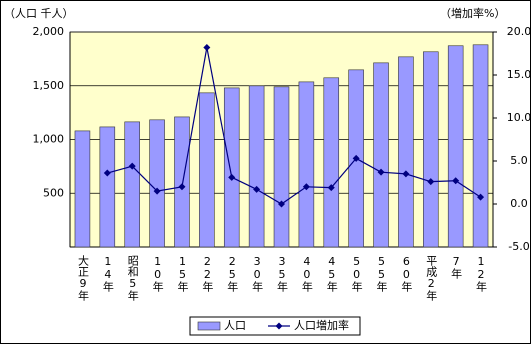  What do you see at coordinates (306, 273) in the screenshot?
I see `x-tick-label: 40年` at bounding box center [306, 273].